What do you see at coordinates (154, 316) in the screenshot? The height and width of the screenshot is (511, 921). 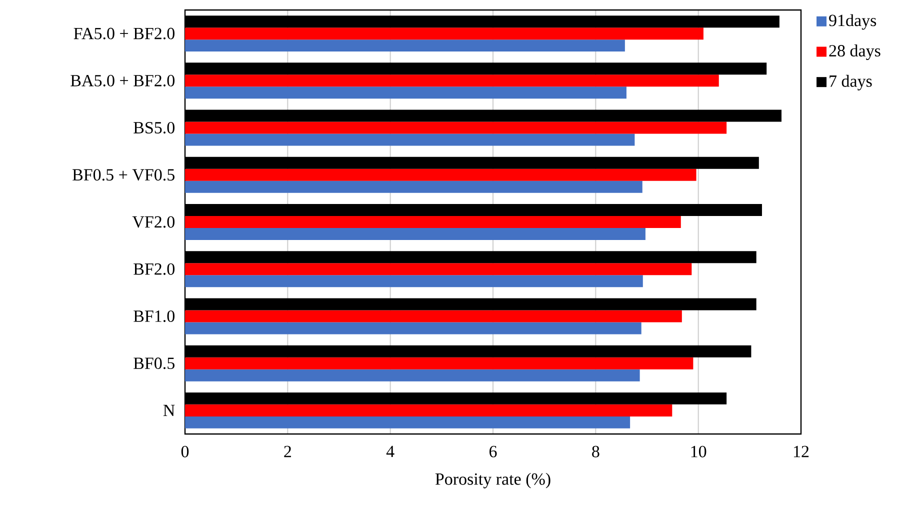 I see `y-tick-label: BF1.0` at bounding box center [154, 316].